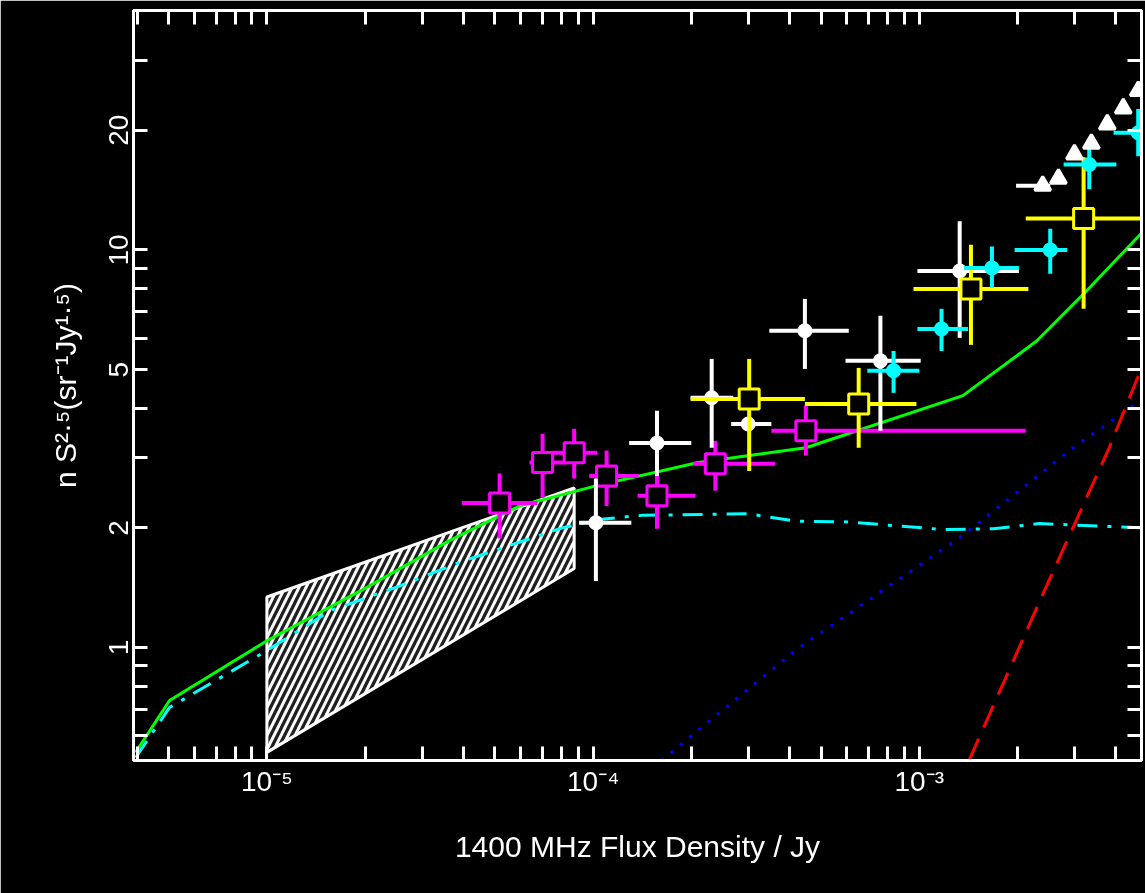  What do you see at coordinates (119, 369) in the screenshot?
I see `y-tick-label: 5` at bounding box center [119, 369].